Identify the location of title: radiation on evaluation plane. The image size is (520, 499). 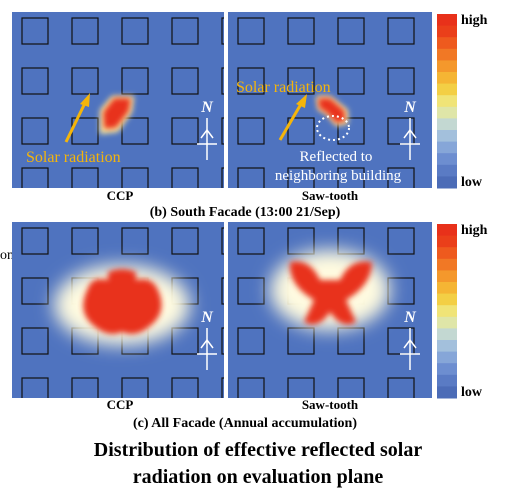
(258, 477).